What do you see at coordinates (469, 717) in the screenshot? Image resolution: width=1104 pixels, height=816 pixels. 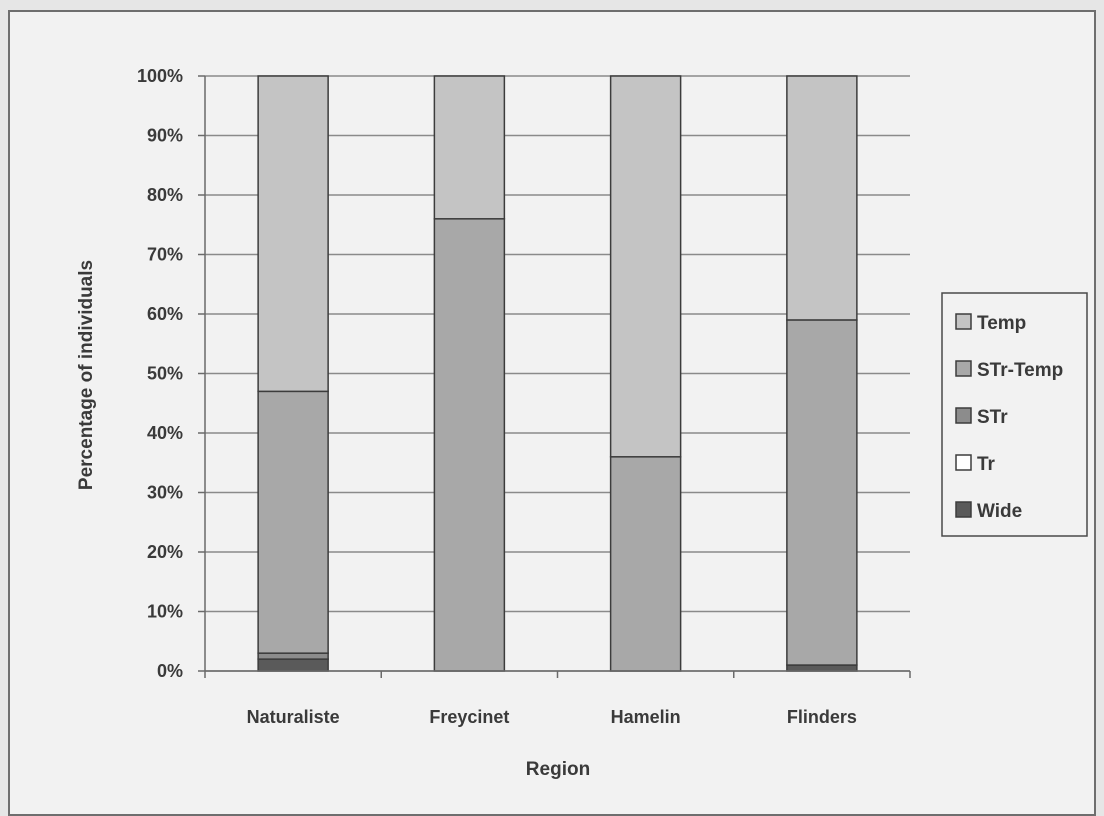 I see `x-tick-label: Freycinet` at bounding box center [469, 717].